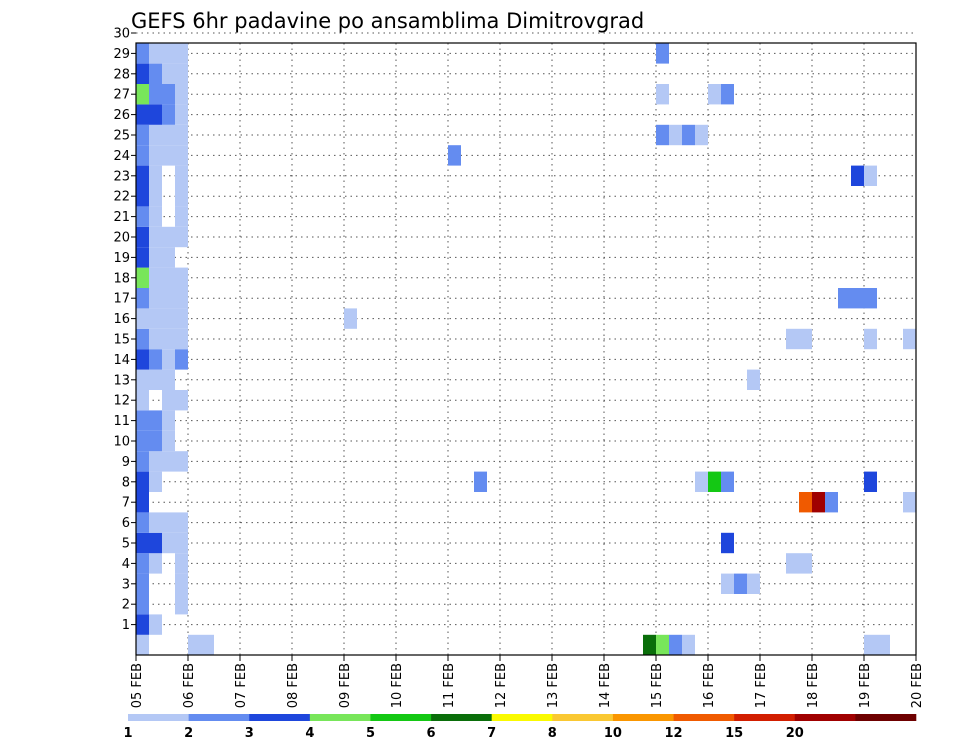 This screenshot has width=960, height=742. What do you see at coordinates (552, 733) in the screenshot?
I see `legend-label: 8` at bounding box center [552, 733].